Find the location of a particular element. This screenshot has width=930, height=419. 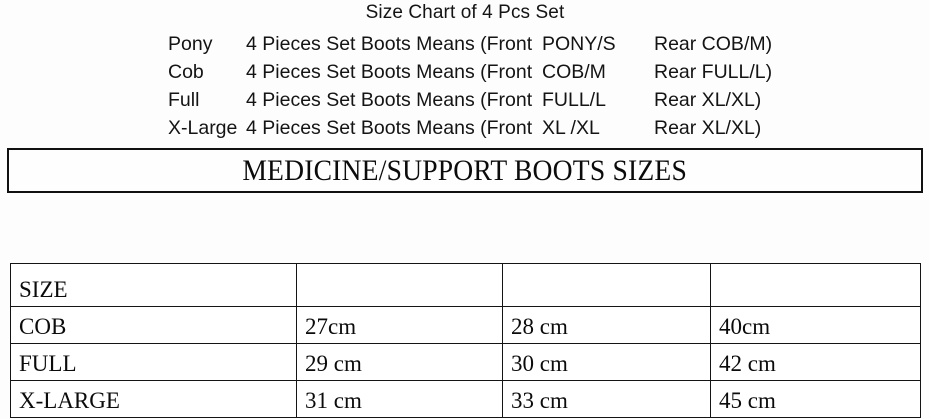

table-cell-measure-1: 27cm is located at coordinates (399, 325).